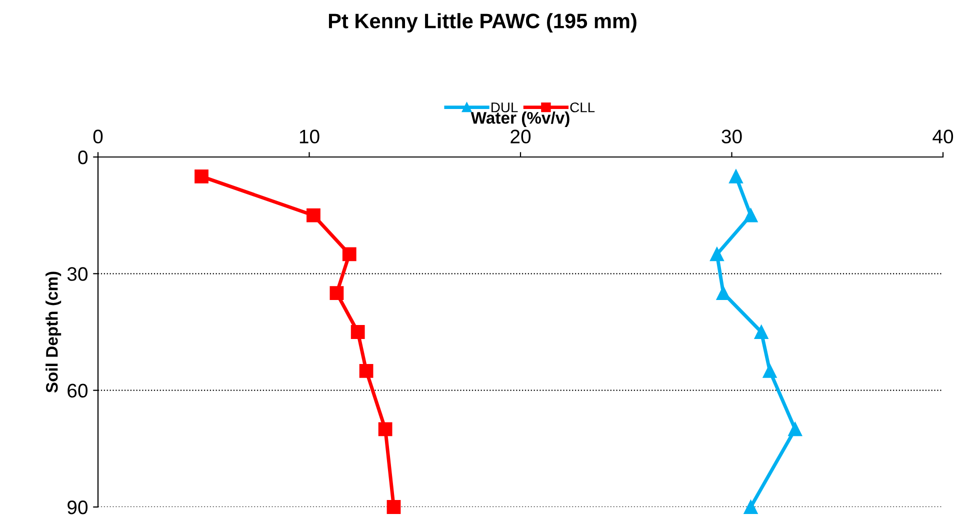 This screenshot has width=965, height=523. Describe the element at coordinates (732, 137) in the screenshot. I see `x-tick-label: 30` at that location.